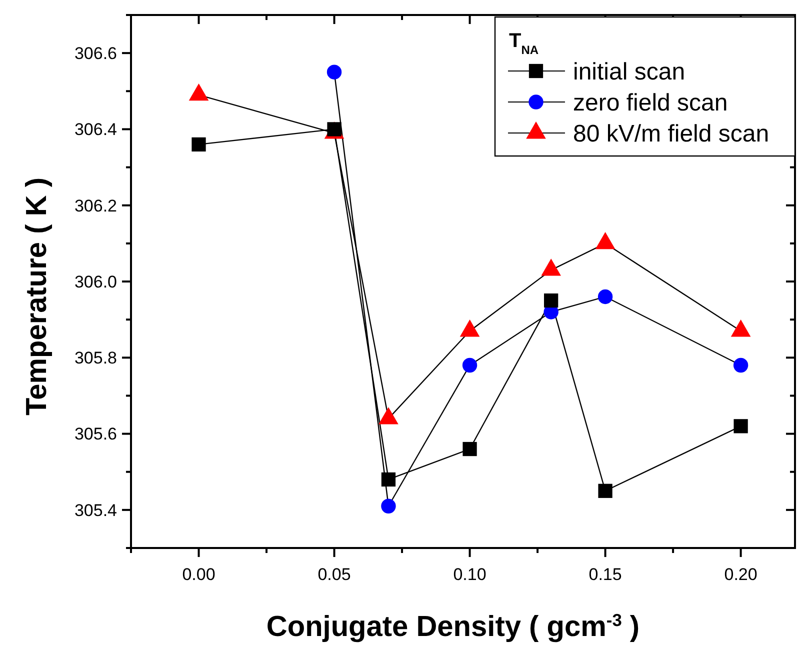 This screenshot has width=797, height=645. Describe the element at coordinates (650, 102) in the screenshot. I see `legend-label: zero field scan` at that location.